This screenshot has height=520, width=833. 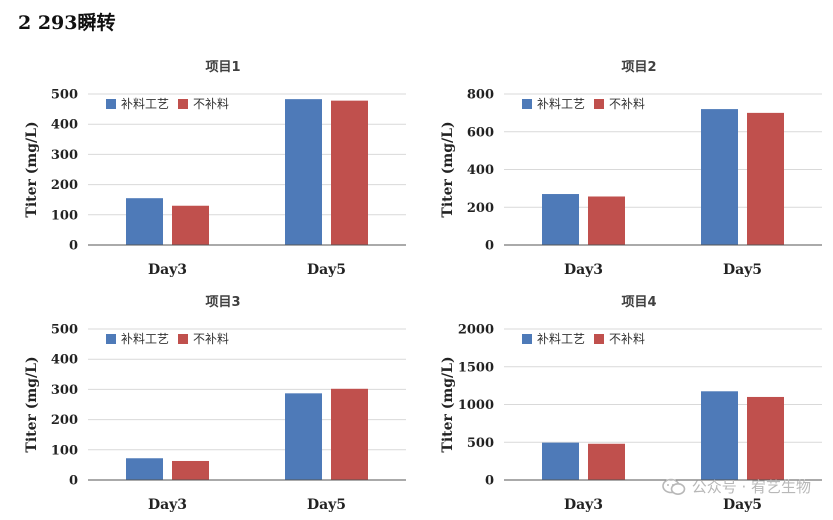 I want to click on chart-title: 项目4, so click(x=638, y=302).